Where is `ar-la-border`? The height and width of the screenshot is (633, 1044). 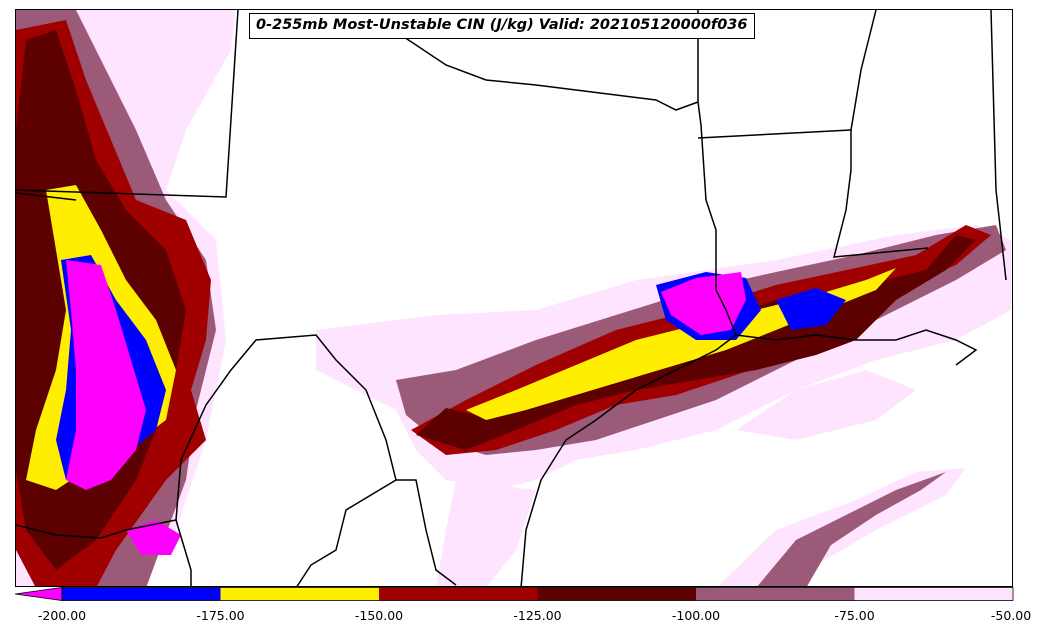 ar-la-border is located at coordinates (774, 134).